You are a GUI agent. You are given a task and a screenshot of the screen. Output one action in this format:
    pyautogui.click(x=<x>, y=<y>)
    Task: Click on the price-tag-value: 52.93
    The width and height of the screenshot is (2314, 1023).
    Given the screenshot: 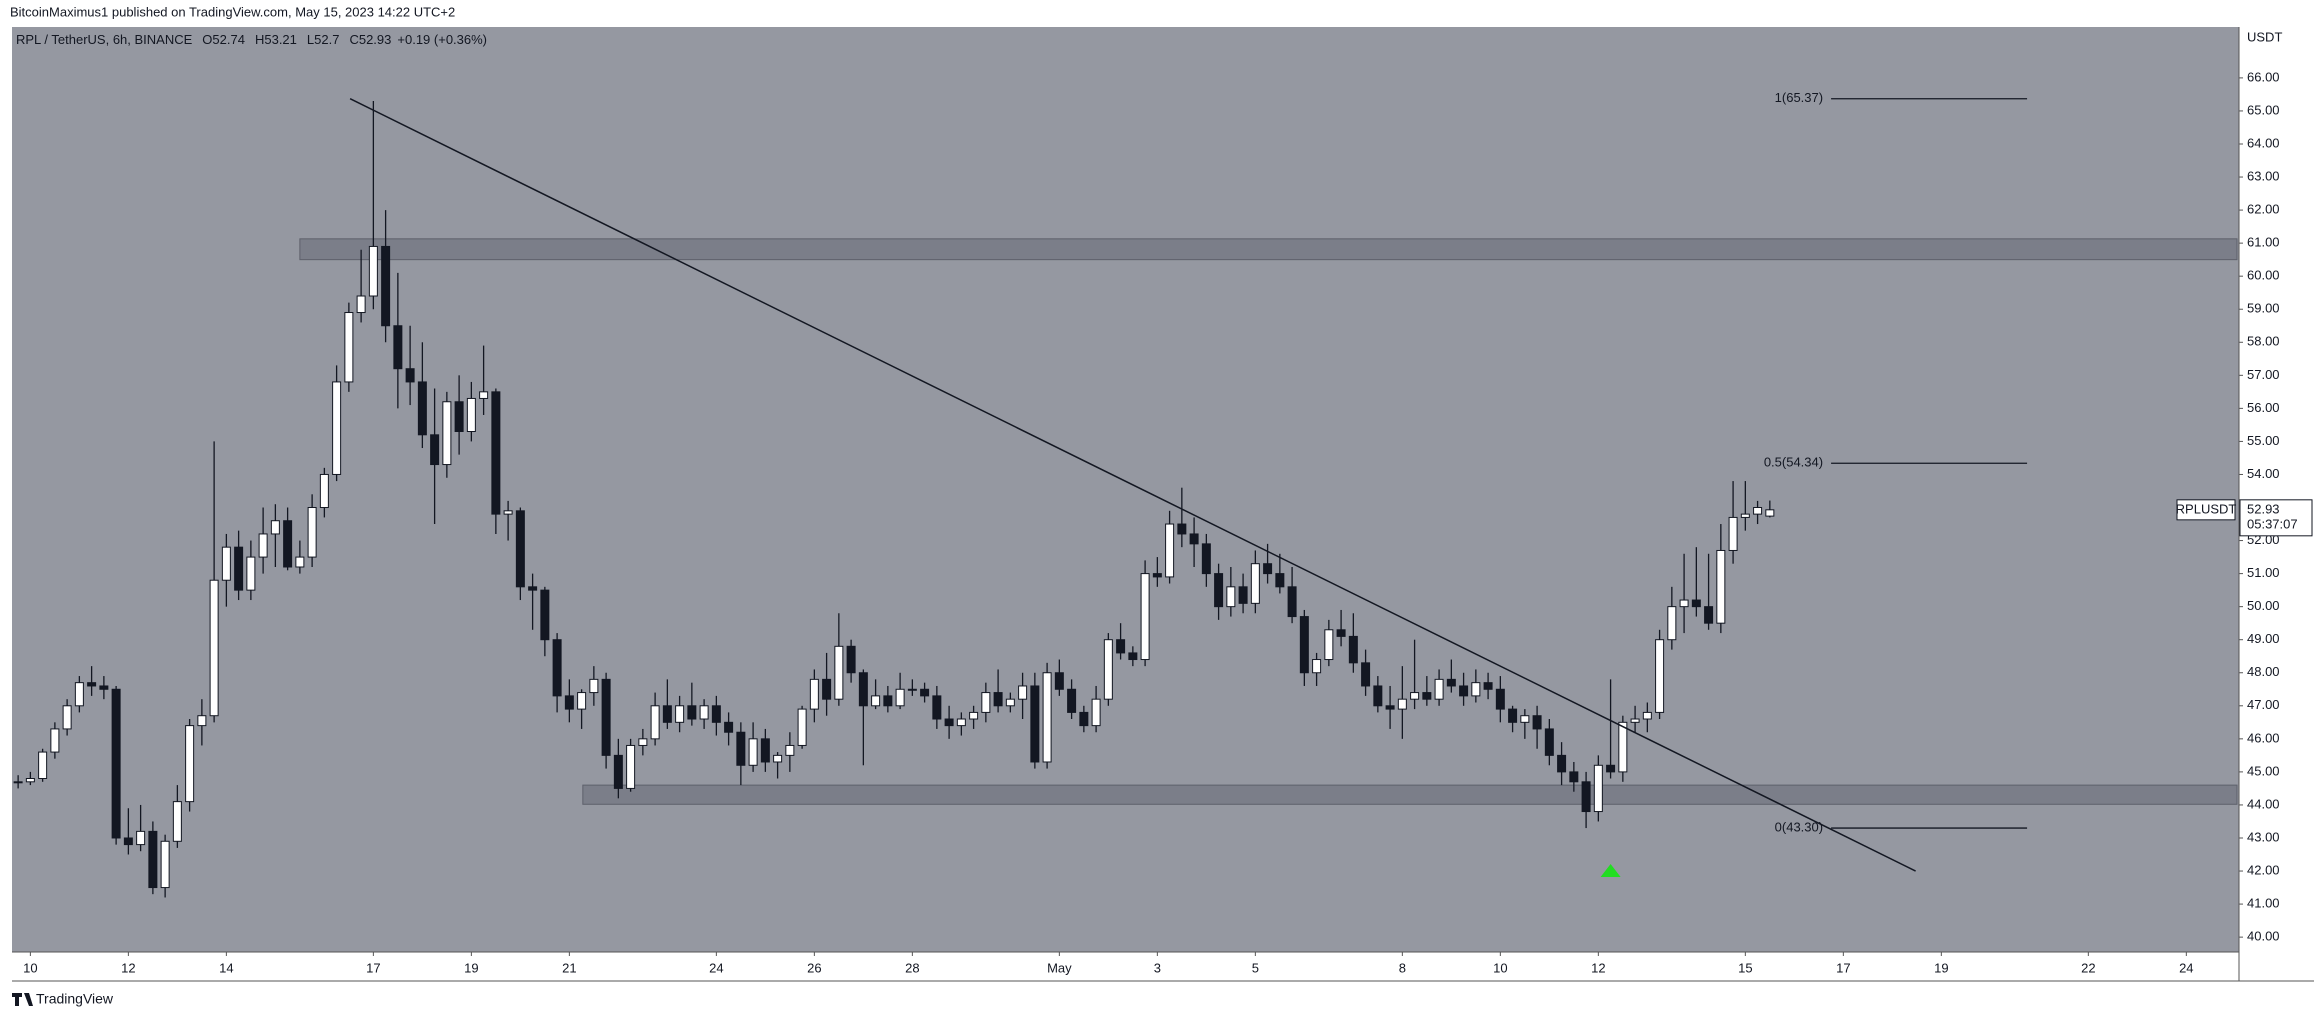 What is the action you would take?
    pyautogui.click(x=2263, y=508)
    